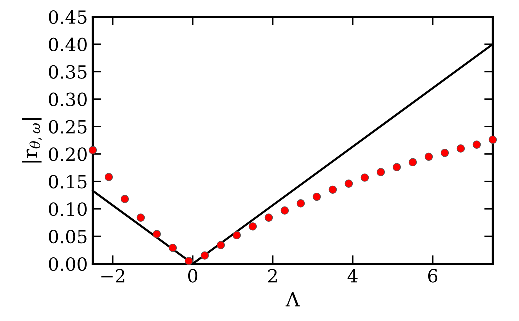 The width and height of the screenshot is (519, 321). I want to click on y-tick-label: 0.00, so click(68, 264).